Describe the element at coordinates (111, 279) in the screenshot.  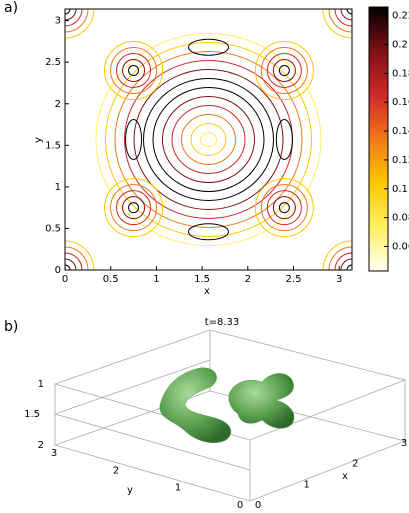
I see `x-tick-label: 0.5` at that location.